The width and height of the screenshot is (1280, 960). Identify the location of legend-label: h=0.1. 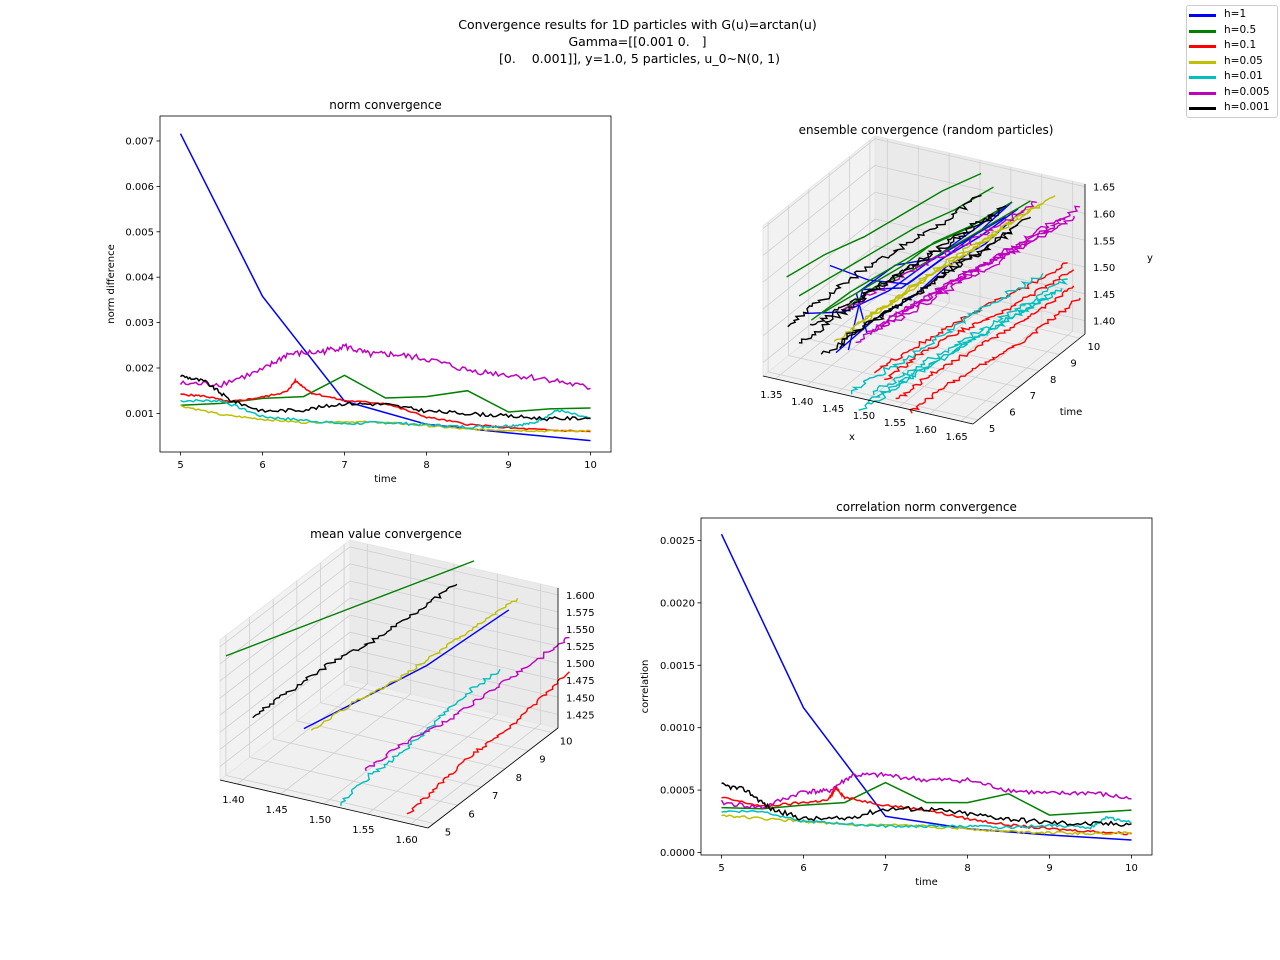
(1240, 45).